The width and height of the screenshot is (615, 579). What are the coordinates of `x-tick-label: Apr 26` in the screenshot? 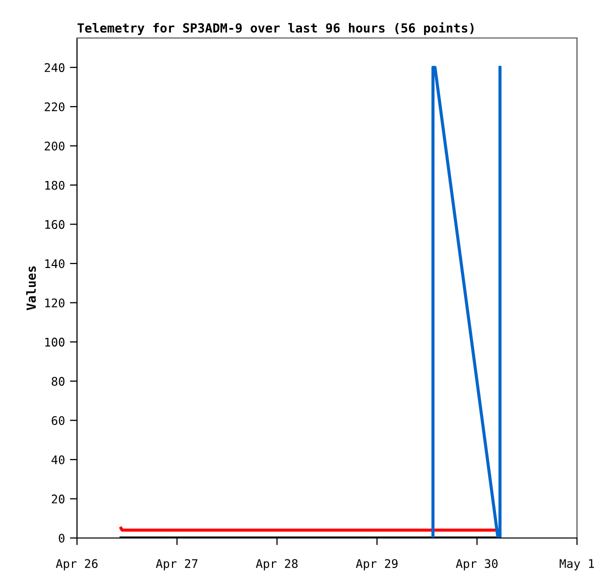 It's located at (77, 564).